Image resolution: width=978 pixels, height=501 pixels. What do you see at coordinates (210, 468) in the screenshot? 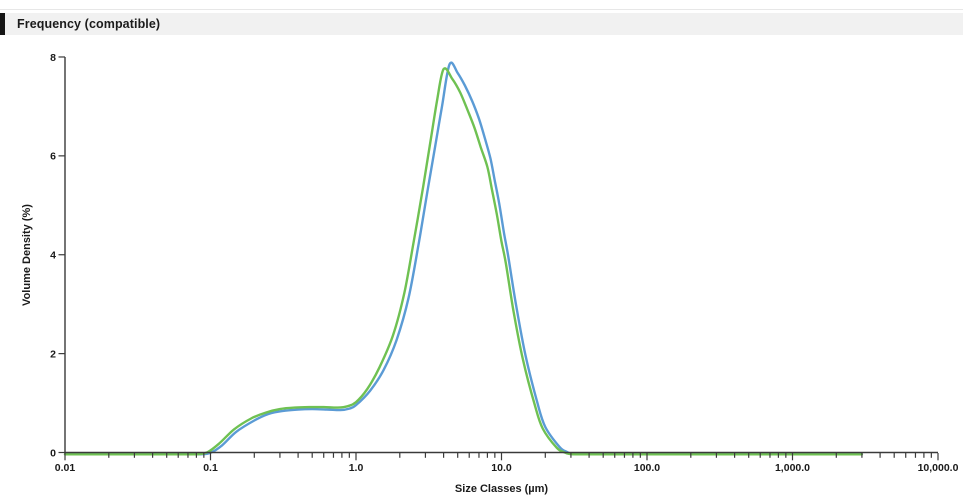
I see `x-tick-label: 0.1` at bounding box center [210, 468].